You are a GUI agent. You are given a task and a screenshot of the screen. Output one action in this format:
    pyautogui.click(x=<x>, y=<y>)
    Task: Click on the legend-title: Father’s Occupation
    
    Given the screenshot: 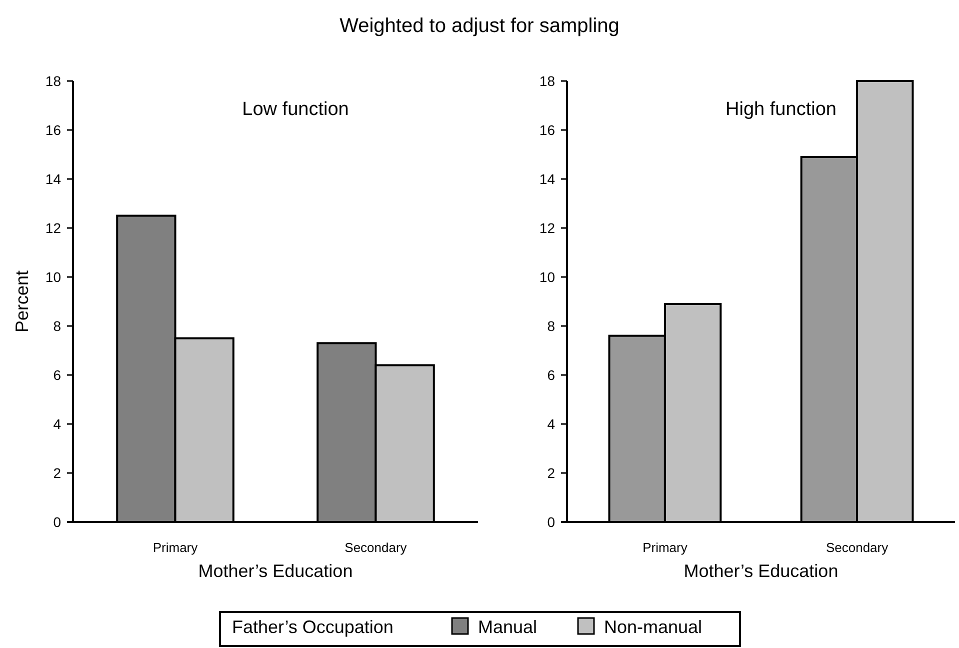 What is the action you would take?
    pyautogui.click(x=313, y=627)
    